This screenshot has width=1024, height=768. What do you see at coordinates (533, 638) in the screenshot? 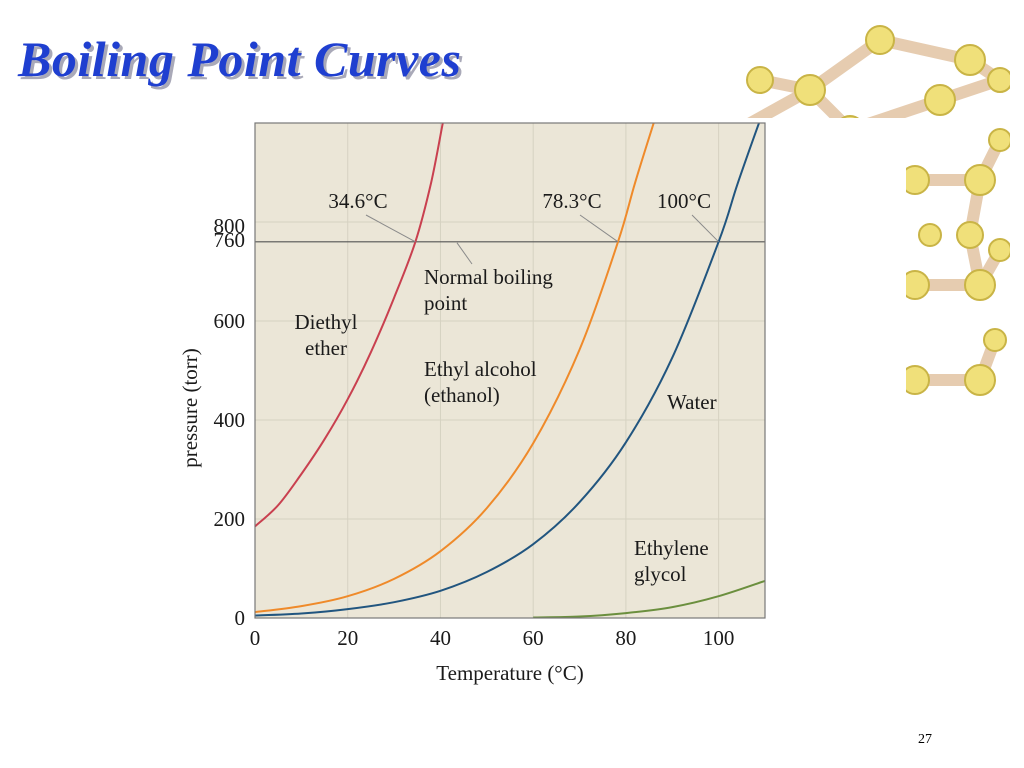
I see `x-tick-label: 60` at bounding box center [533, 638].